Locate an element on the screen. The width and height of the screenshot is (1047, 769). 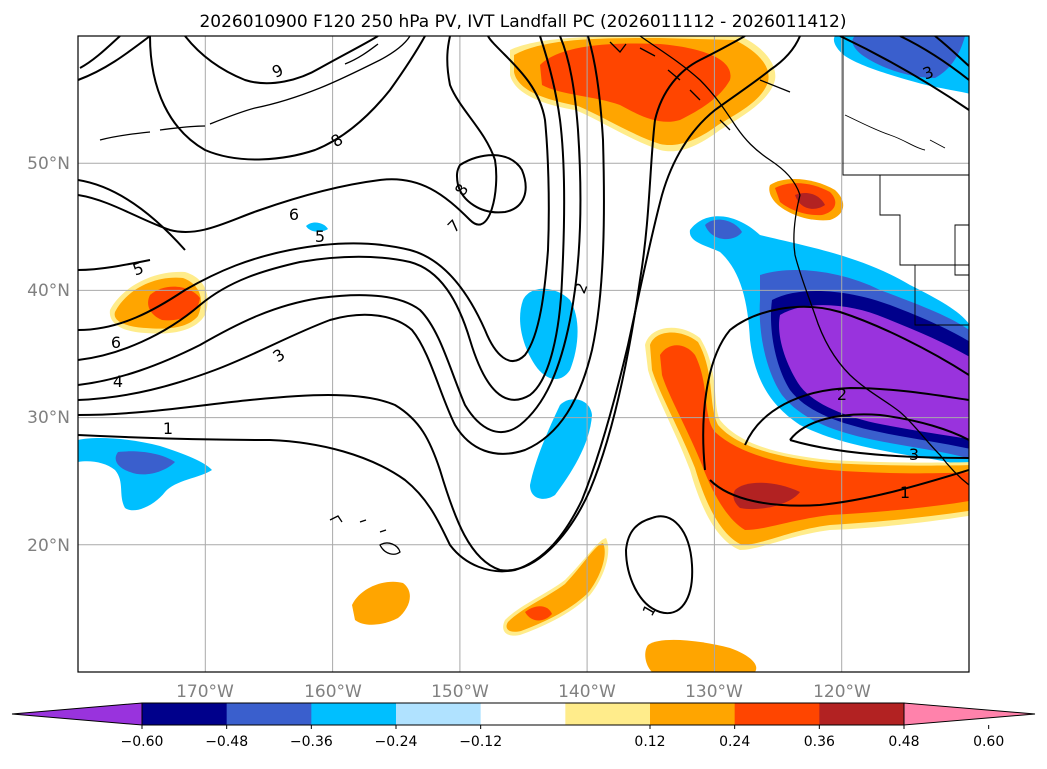
lon-label-140: 140°W is located at coordinates (587, 692).